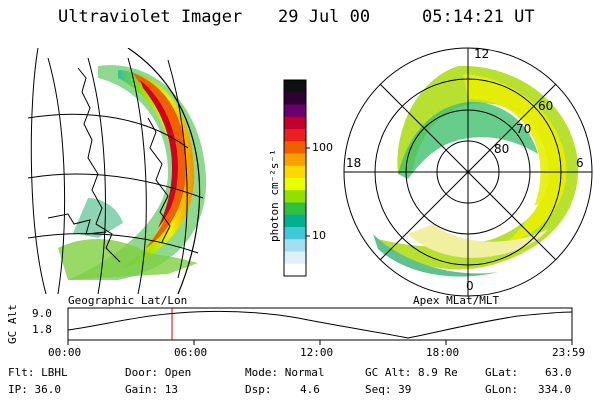  I want to click on glat-label: GLat:, so click(502, 372).